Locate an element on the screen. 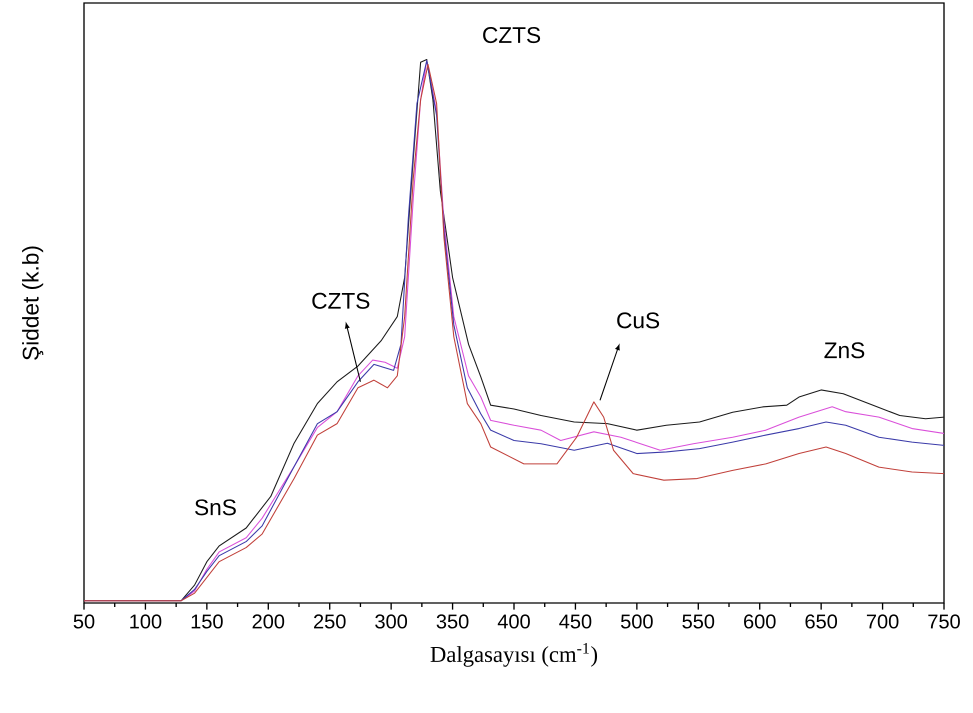  x-tick-label: 50 is located at coordinates (84, 621).